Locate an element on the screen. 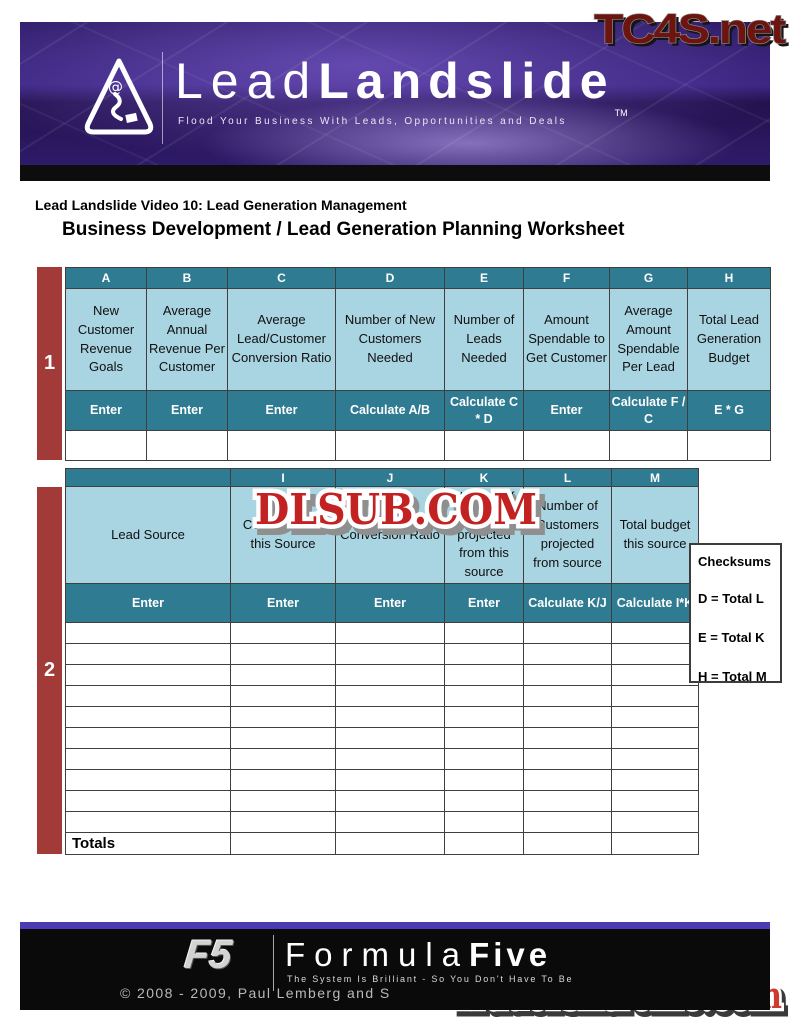 The image size is (791, 1024). t1-letter-g: G is located at coordinates (649, 278).